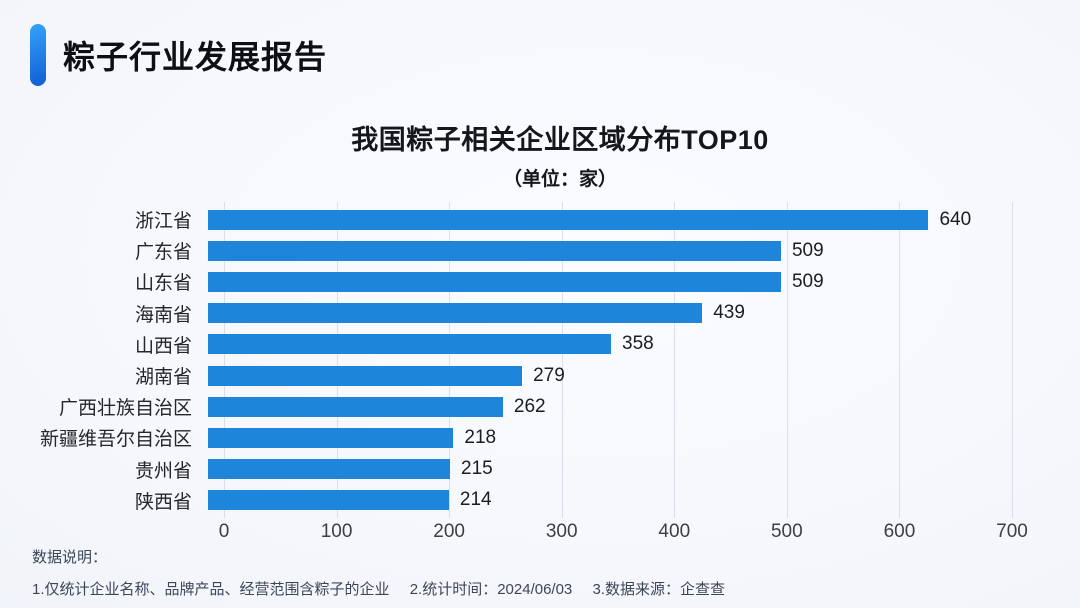 The width and height of the screenshot is (1080, 608). I want to click on value-label: 640, so click(955, 219).